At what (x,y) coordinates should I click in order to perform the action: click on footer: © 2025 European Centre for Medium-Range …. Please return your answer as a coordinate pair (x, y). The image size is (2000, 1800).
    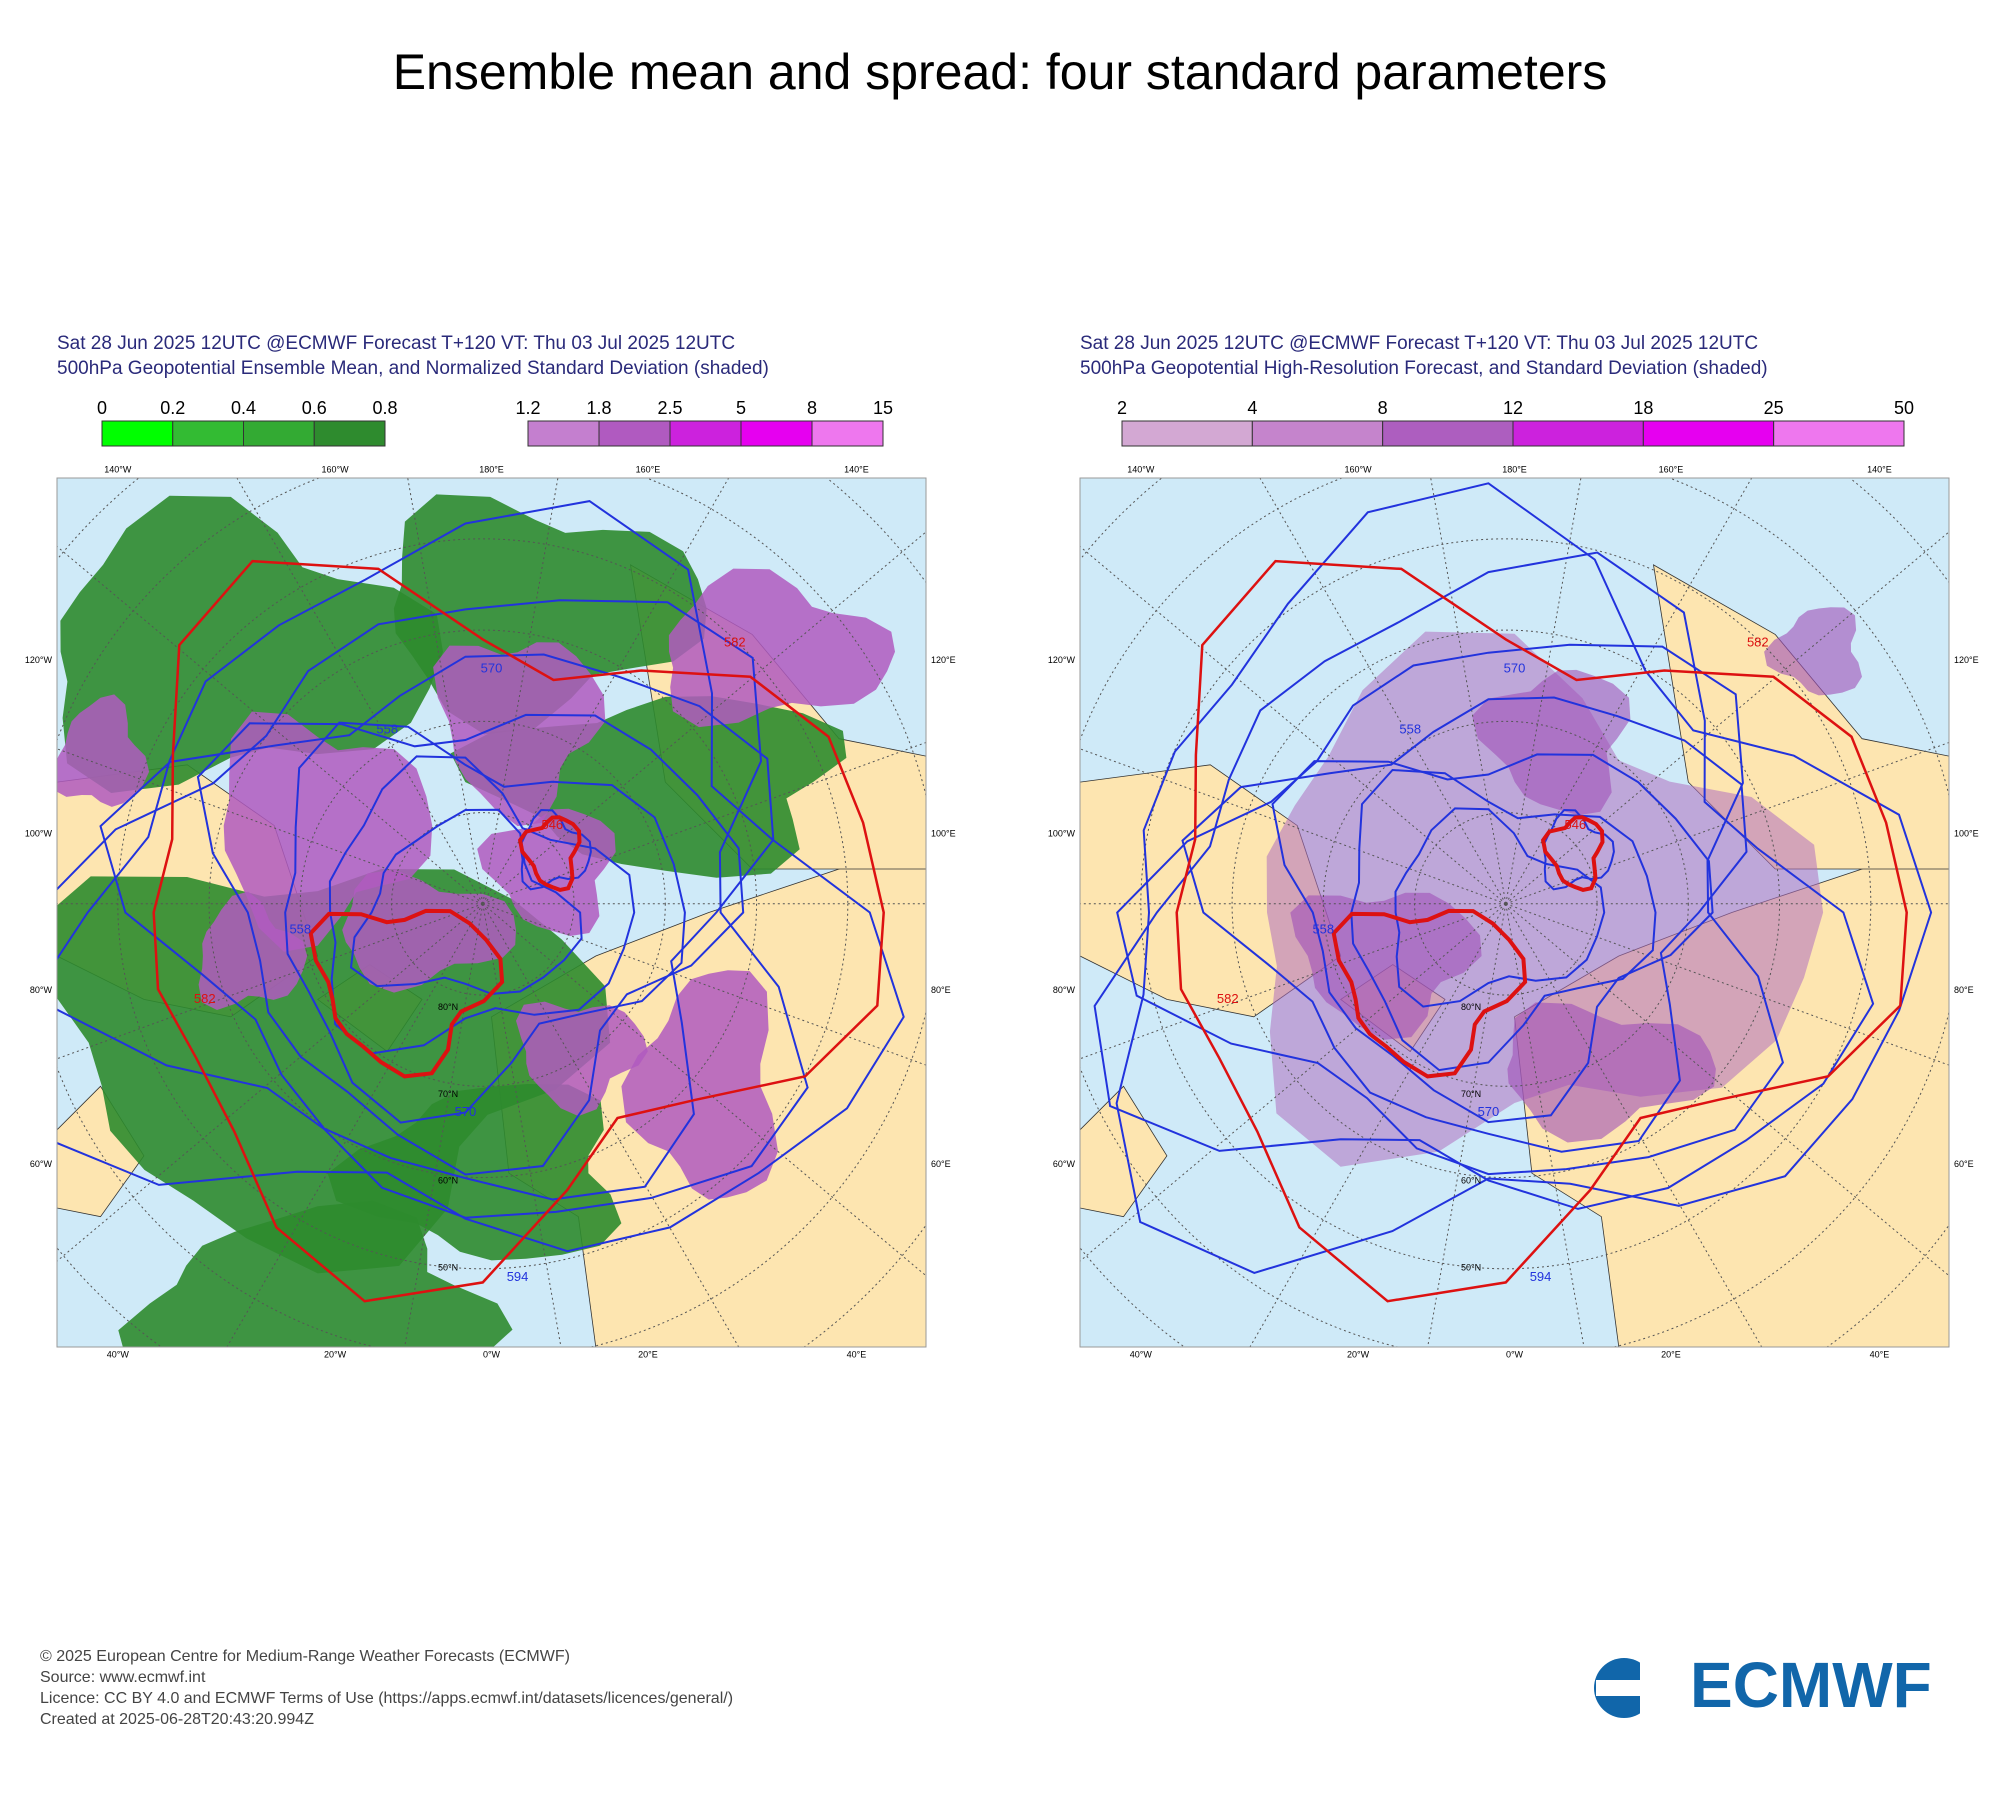
    Looking at the image, I should click on (386, 1688).